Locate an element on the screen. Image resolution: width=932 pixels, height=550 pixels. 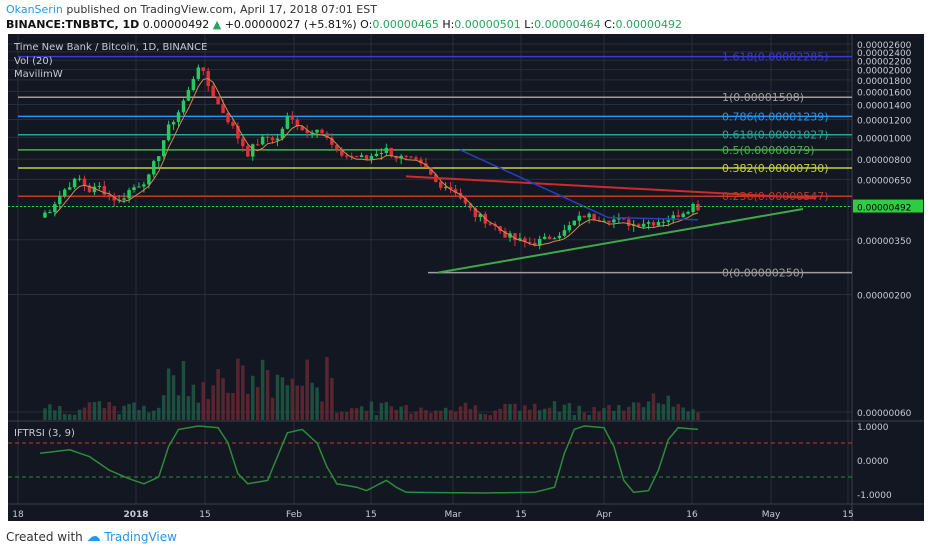
price-tick-label: 0.00000350 is located at coordinates (884, 242).